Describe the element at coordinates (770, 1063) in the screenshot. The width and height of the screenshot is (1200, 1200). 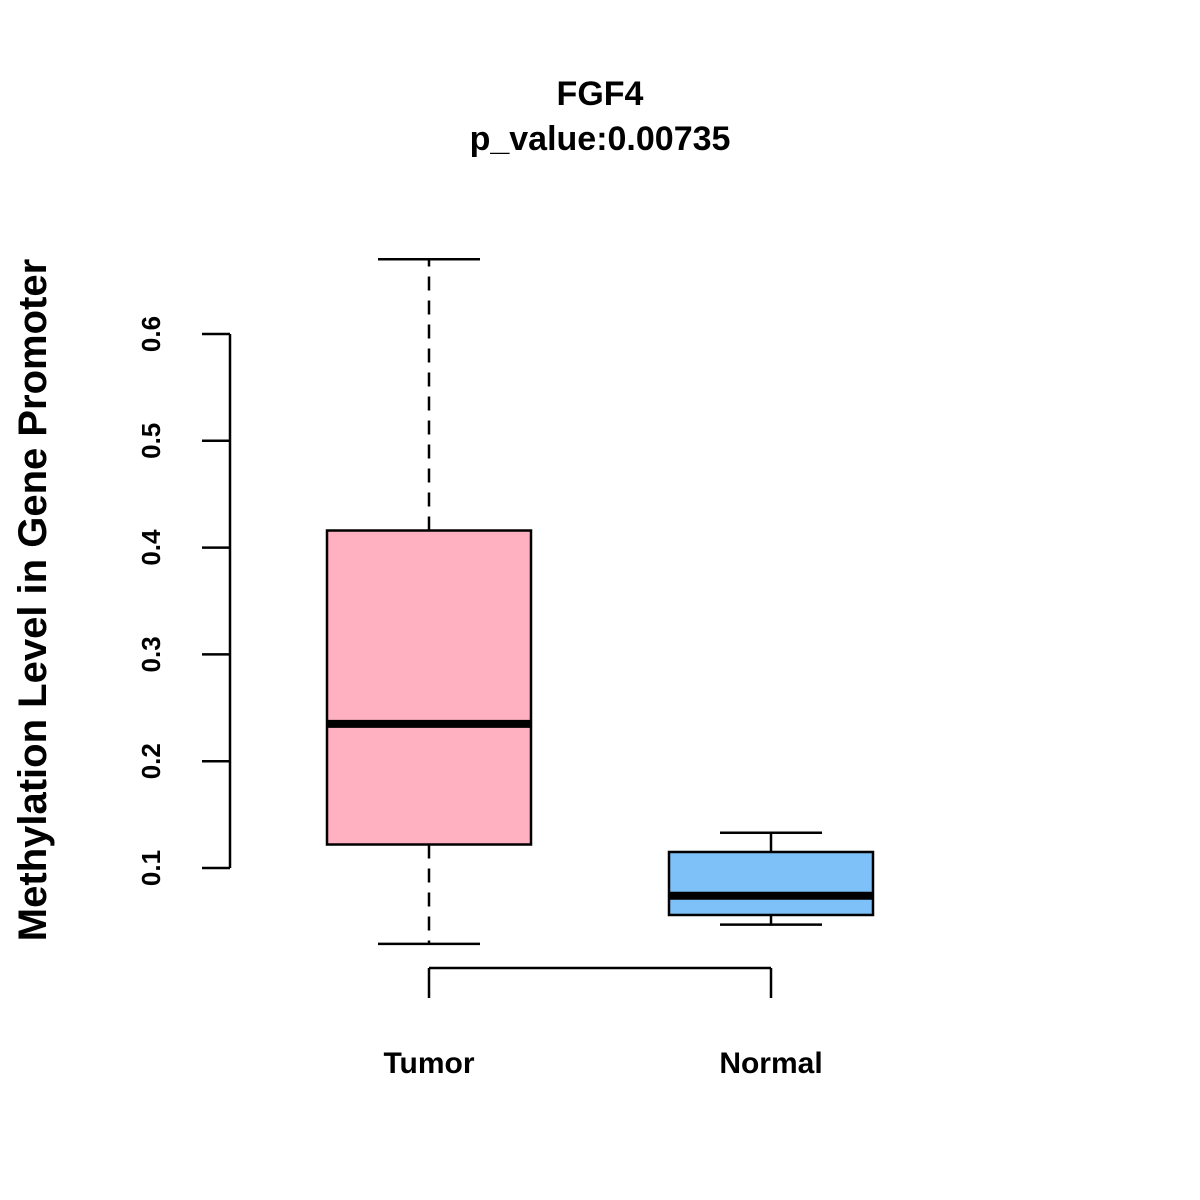
I see `x-category-label: Normal` at that location.